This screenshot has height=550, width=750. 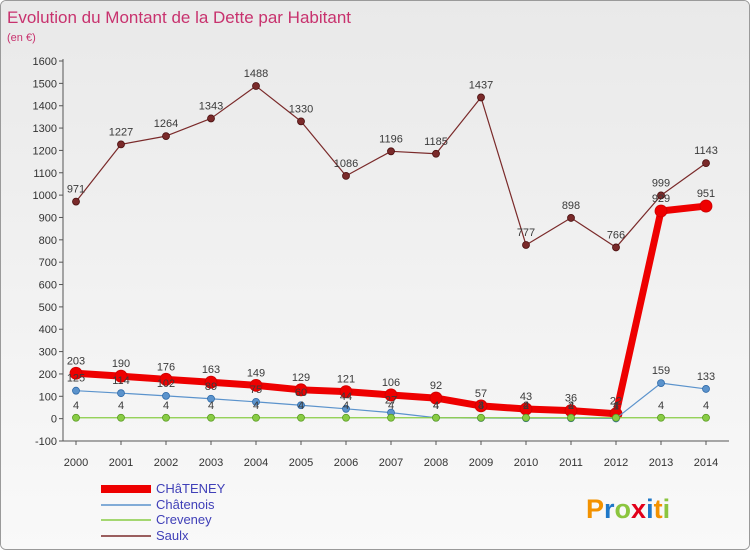 I want to click on y-tick-label: 1500, so click(x=45, y=84).